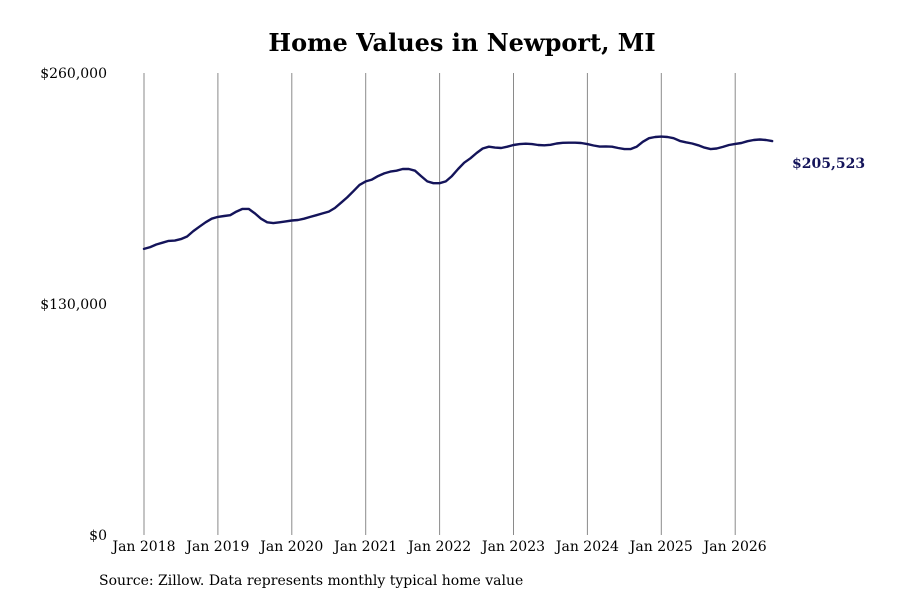  What do you see at coordinates (458, 193) in the screenshot?
I see `series-line` at bounding box center [458, 193].